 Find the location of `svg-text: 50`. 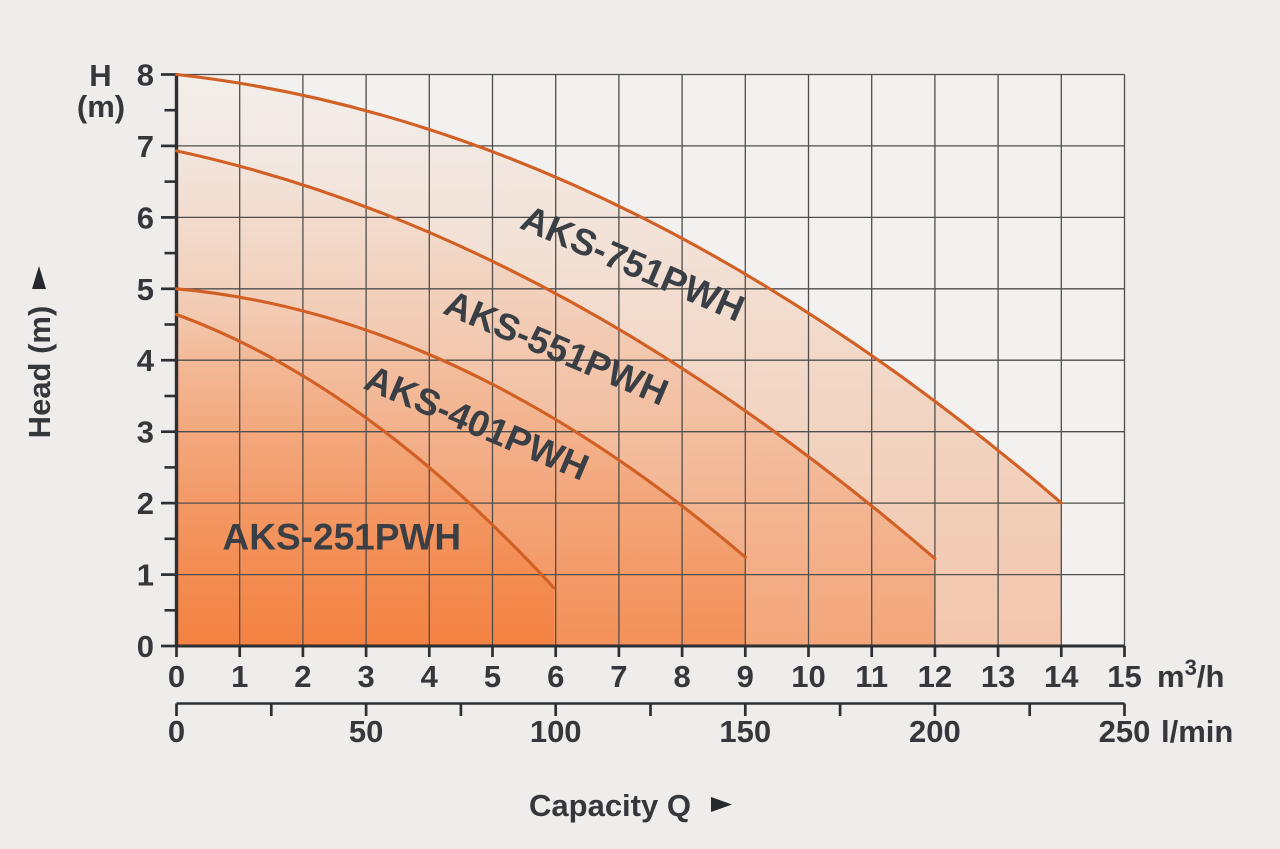

svg-text: 50 is located at coordinates (366, 731).